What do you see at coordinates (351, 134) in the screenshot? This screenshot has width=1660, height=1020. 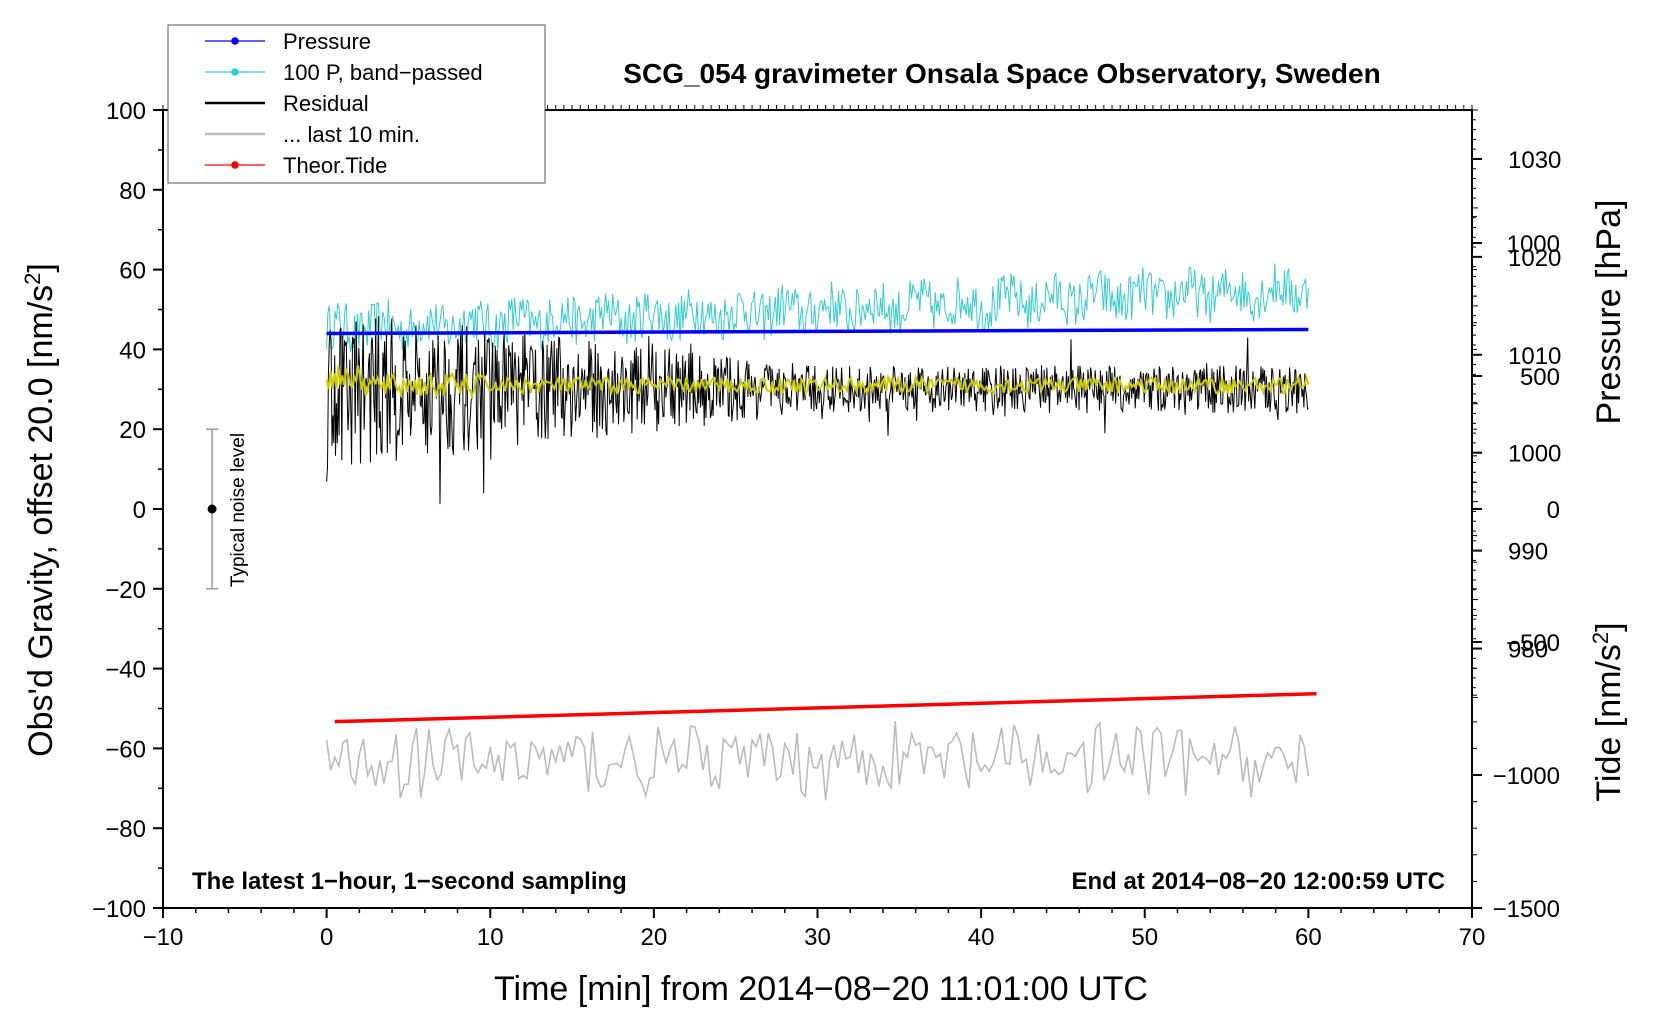 I see `legend-label: ... last 10 min.` at bounding box center [351, 134].